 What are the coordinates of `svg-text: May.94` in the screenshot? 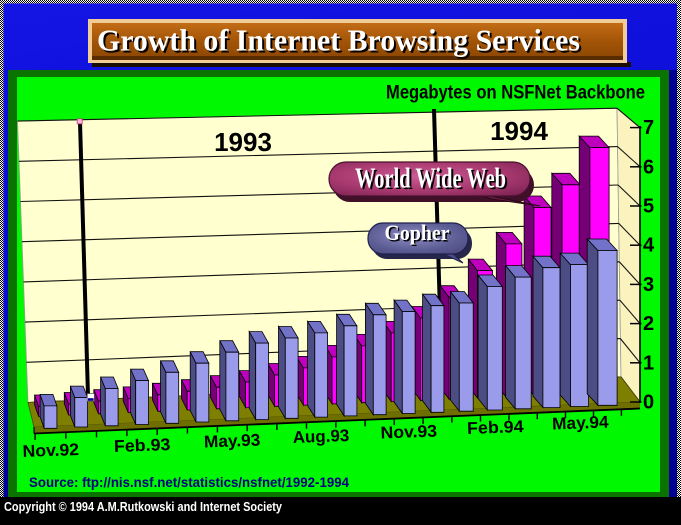 It's located at (581, 423).